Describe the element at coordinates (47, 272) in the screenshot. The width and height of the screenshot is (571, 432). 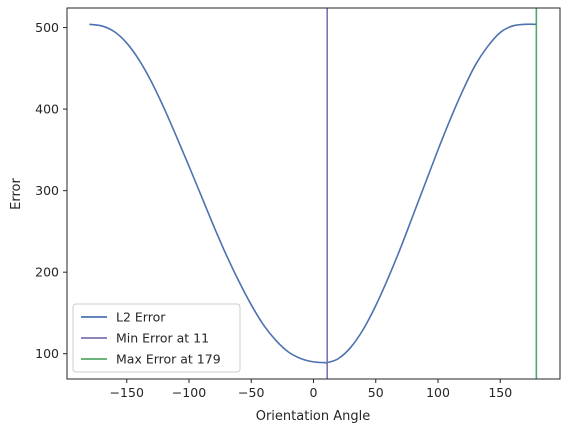
I see `y-tick-label: 200` at that location.